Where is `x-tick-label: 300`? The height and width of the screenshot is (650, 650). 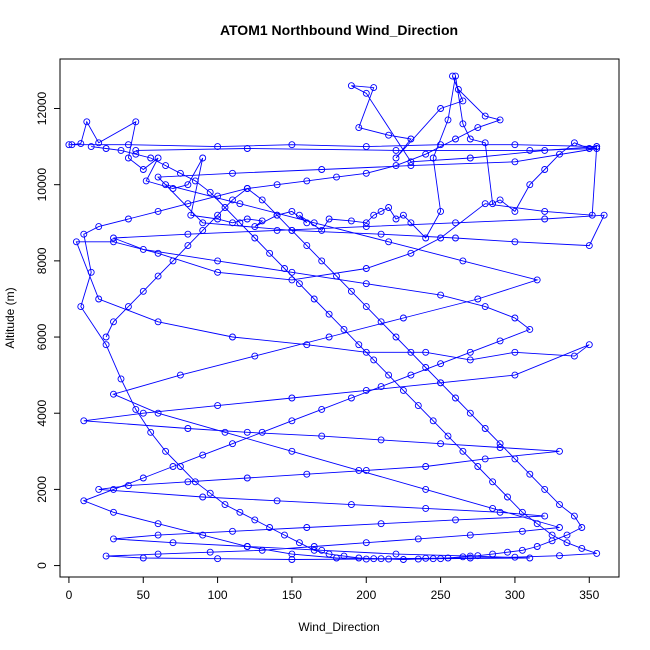
x-tick-label: 300 is located at coordinates (515, 595).